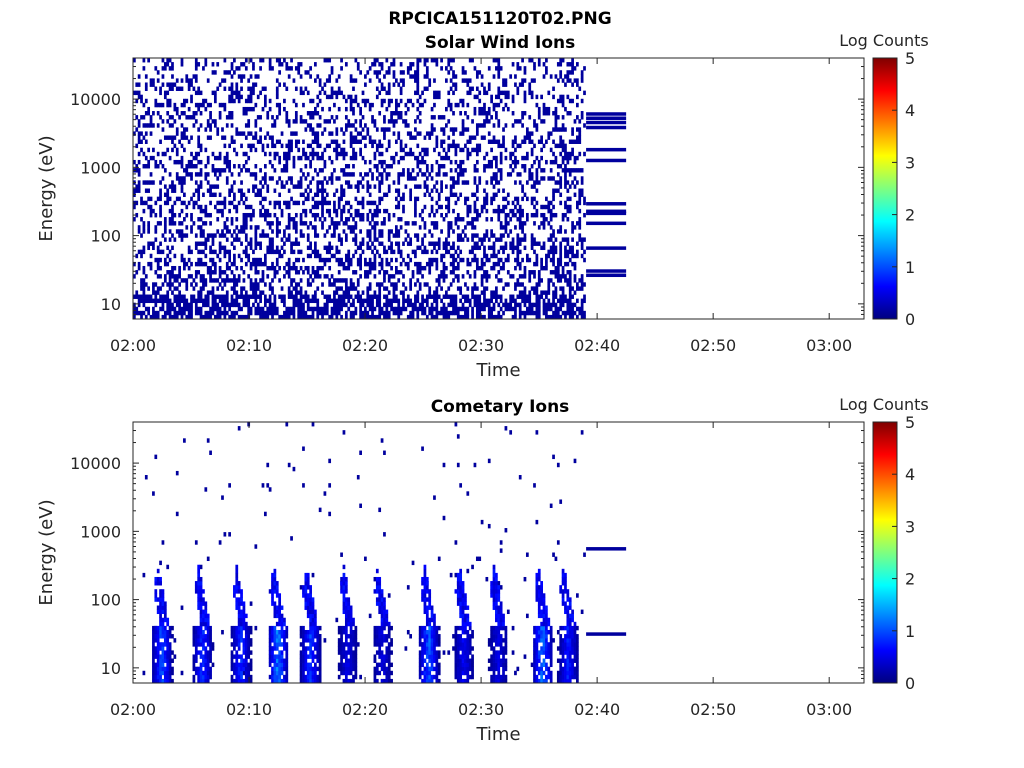 The image size is (1024, 768). What do you see at coordinates (713, 345) in the screenshot?
I see `x-tick-label: 02:50` at bounding box center [713, 345].